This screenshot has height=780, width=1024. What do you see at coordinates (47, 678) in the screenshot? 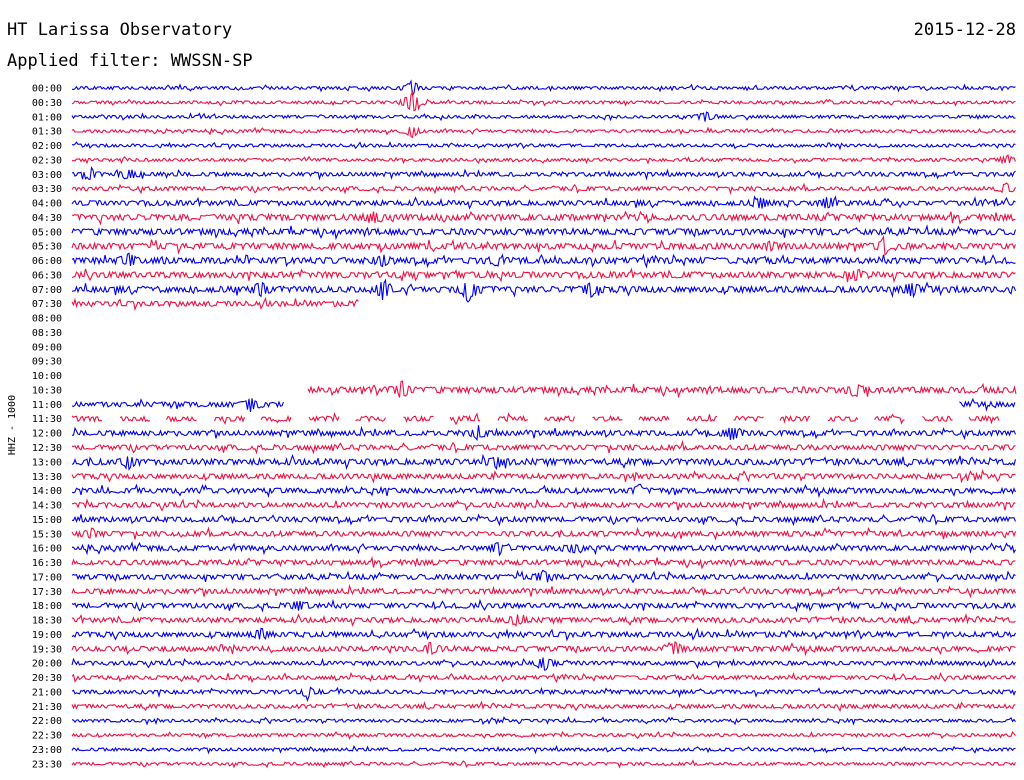
I see `row-label-2030: 20:30` at bounding box center [47, 678].